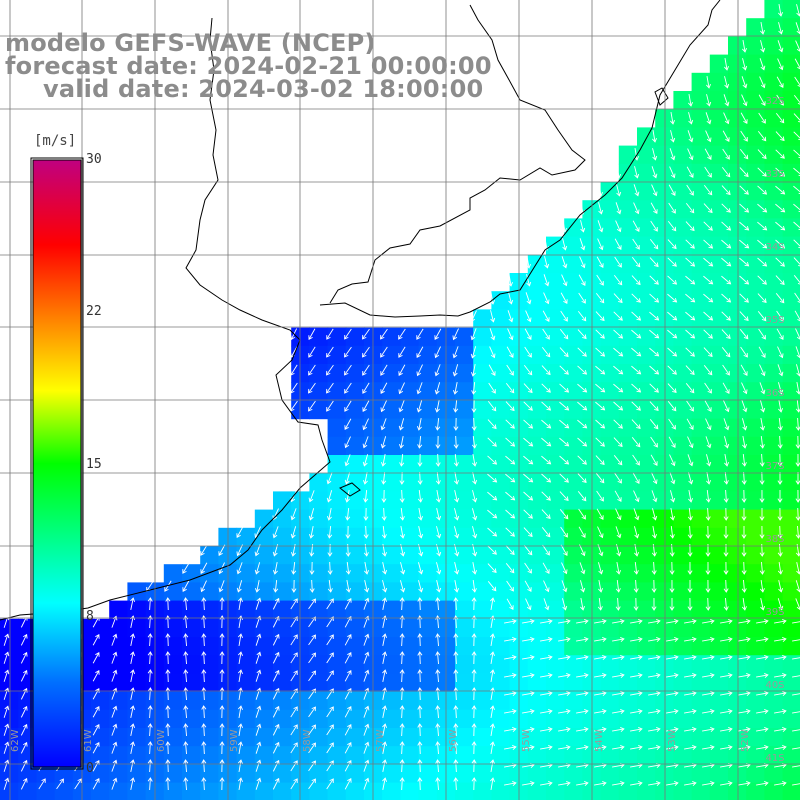 The image size is (800, 800). I want to click on lat-label: 36S, so click(774, 393).